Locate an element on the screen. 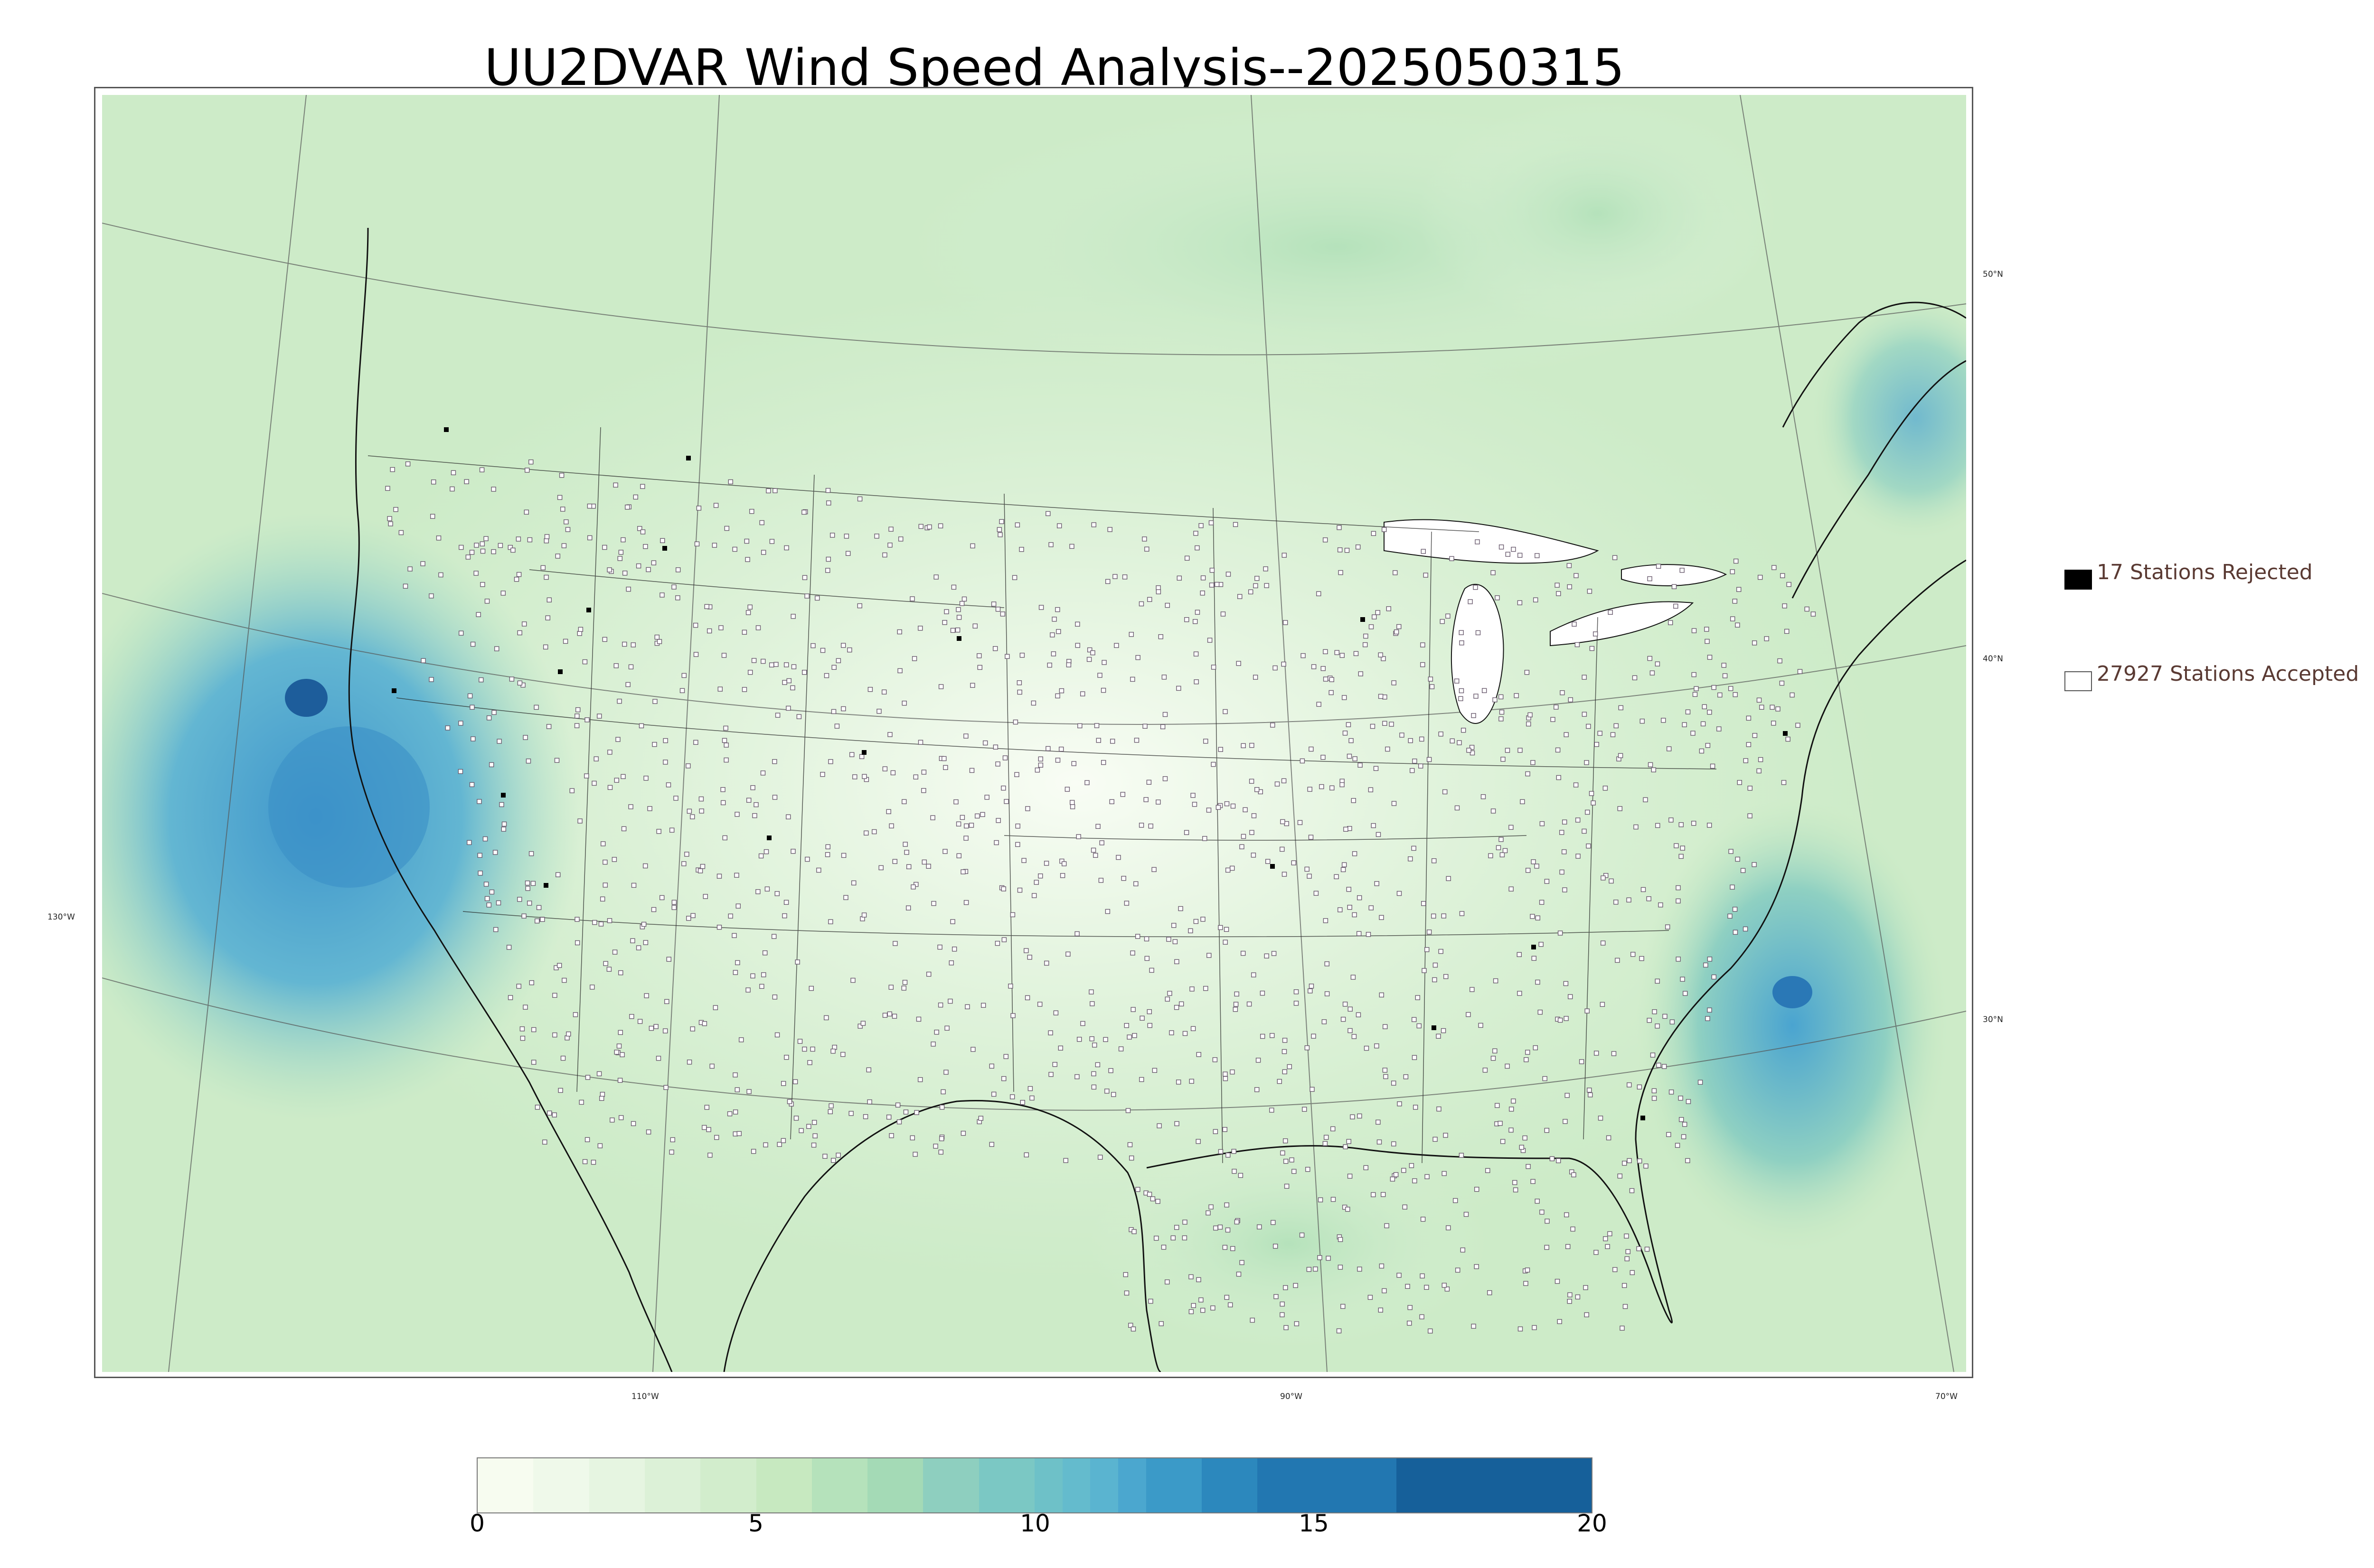  rejected-station-swatch is located at coordinates (2078, 580).